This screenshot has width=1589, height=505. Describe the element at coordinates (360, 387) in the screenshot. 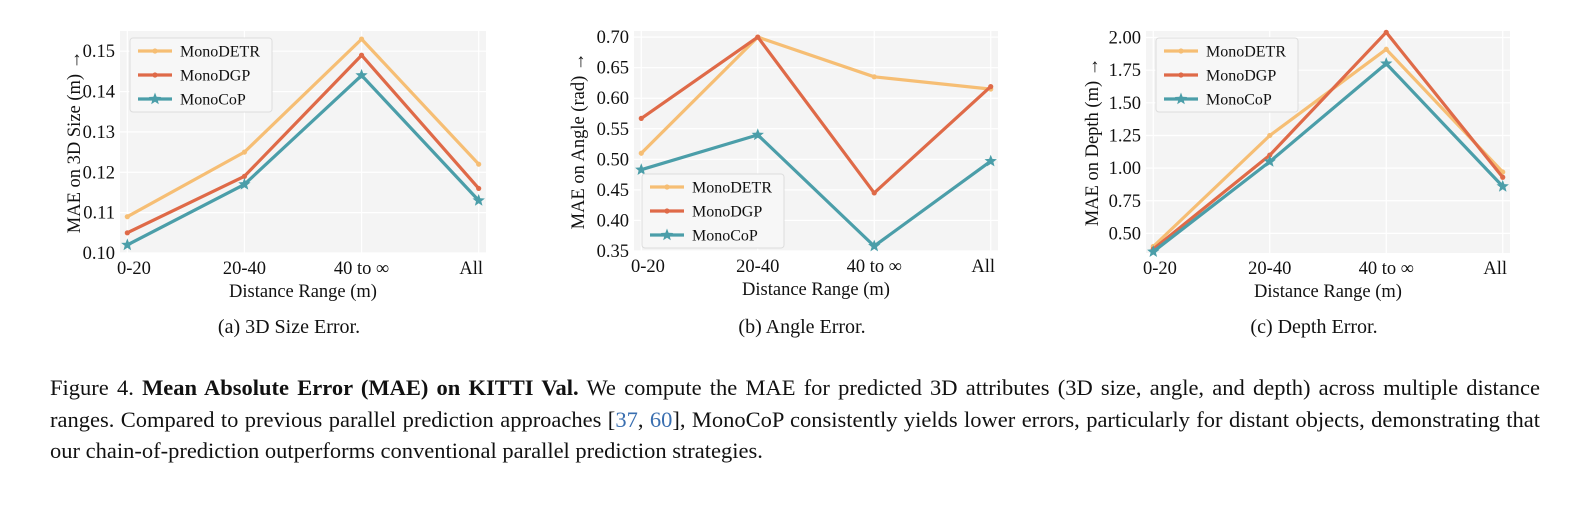

I see `caption-title: Mean Absolute Error (MAE) on KITTI Val.` at that location.